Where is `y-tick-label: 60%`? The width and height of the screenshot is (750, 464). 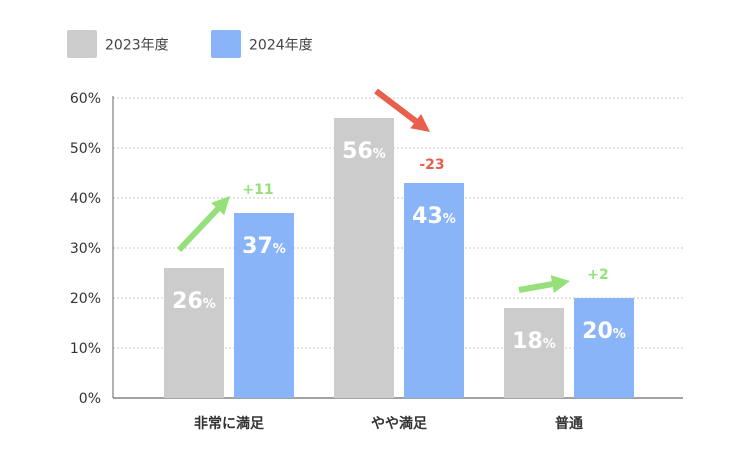
y-tick-label: 60% is located at coordinates (85, 99).